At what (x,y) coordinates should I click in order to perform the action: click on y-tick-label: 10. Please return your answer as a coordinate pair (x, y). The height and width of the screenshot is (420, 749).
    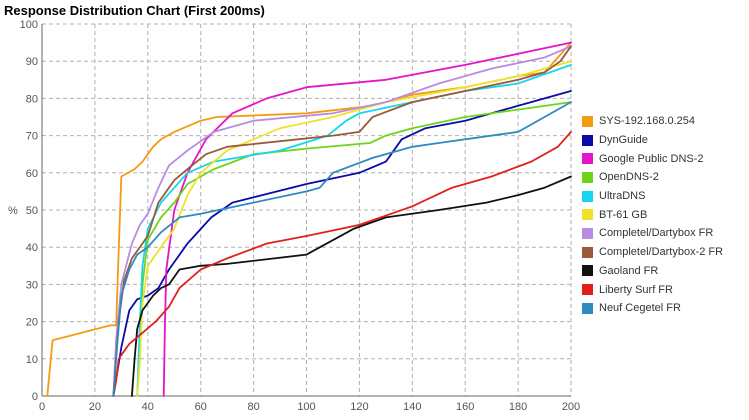
    Looking at the image, I should click on (32, 360).